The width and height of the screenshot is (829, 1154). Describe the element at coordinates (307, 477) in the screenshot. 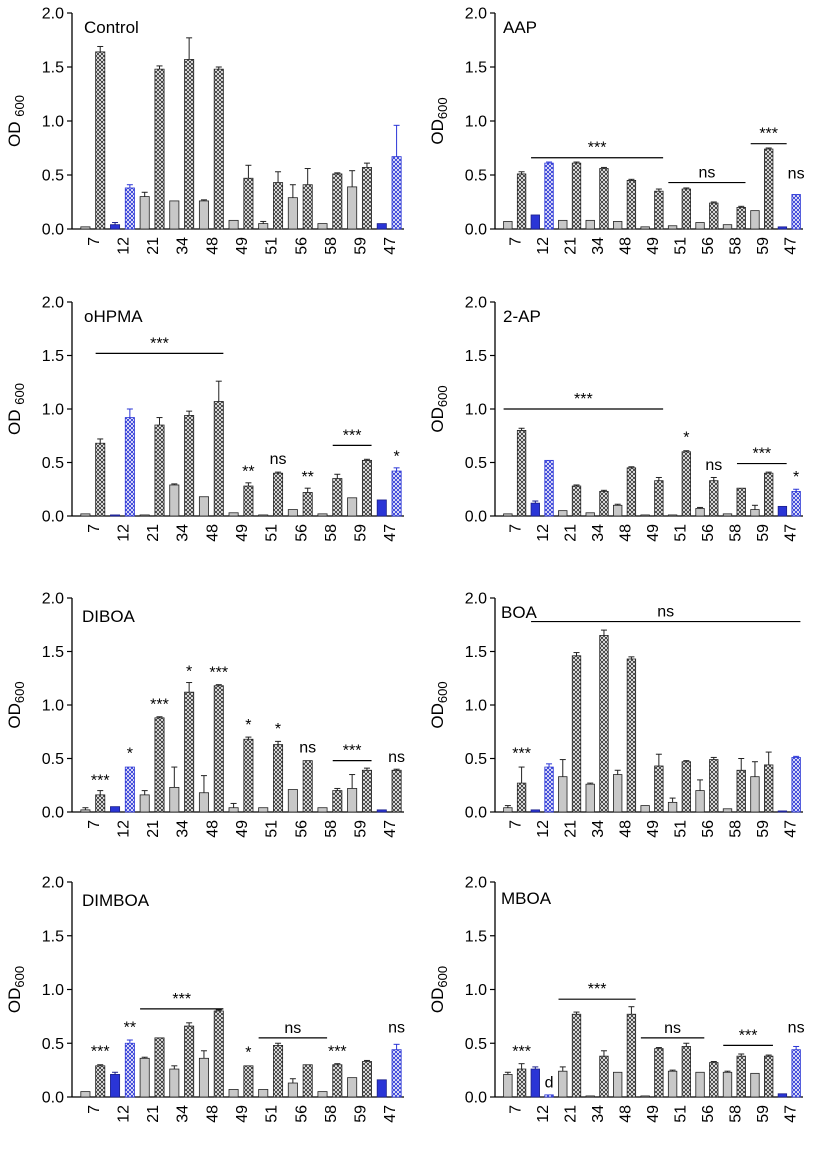

I see `significance-label: **` at that location.